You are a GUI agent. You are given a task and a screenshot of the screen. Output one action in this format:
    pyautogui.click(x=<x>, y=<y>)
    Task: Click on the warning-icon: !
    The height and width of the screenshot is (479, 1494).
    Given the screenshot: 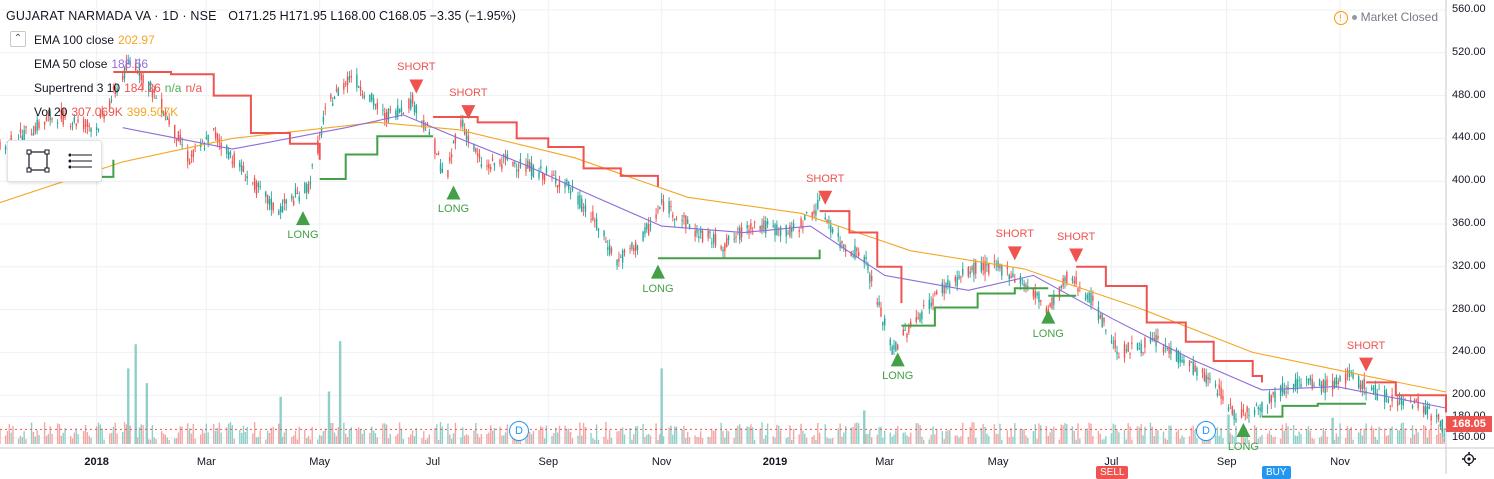 What is the action you would take?
    pyautogui.click(x=1340, y=18)
    